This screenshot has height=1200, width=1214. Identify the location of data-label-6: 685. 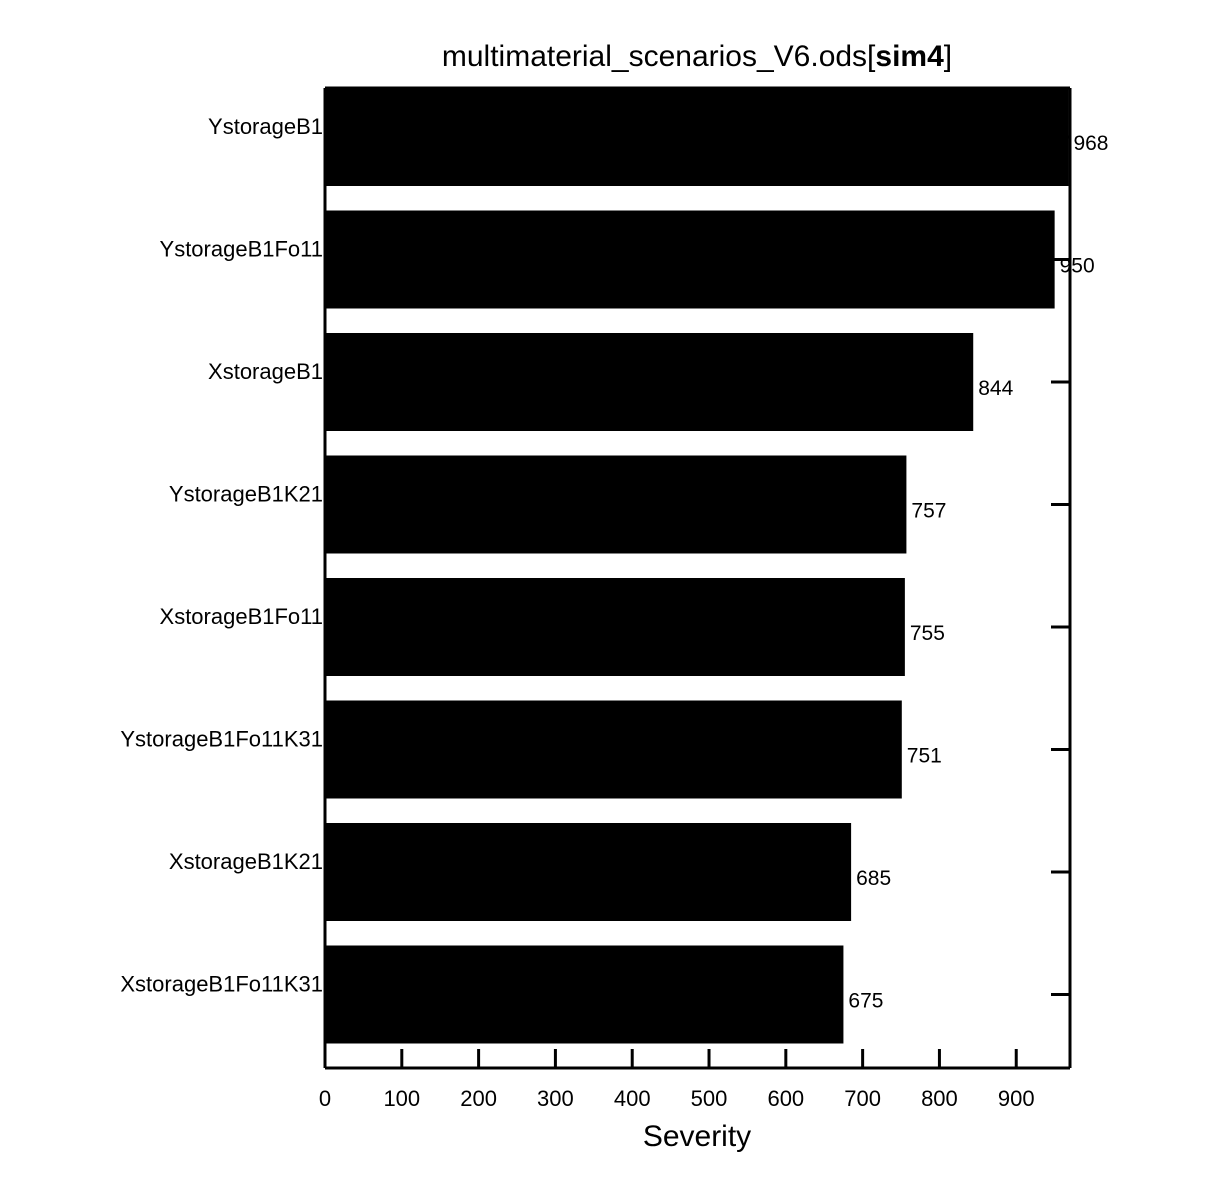
(873, 878).